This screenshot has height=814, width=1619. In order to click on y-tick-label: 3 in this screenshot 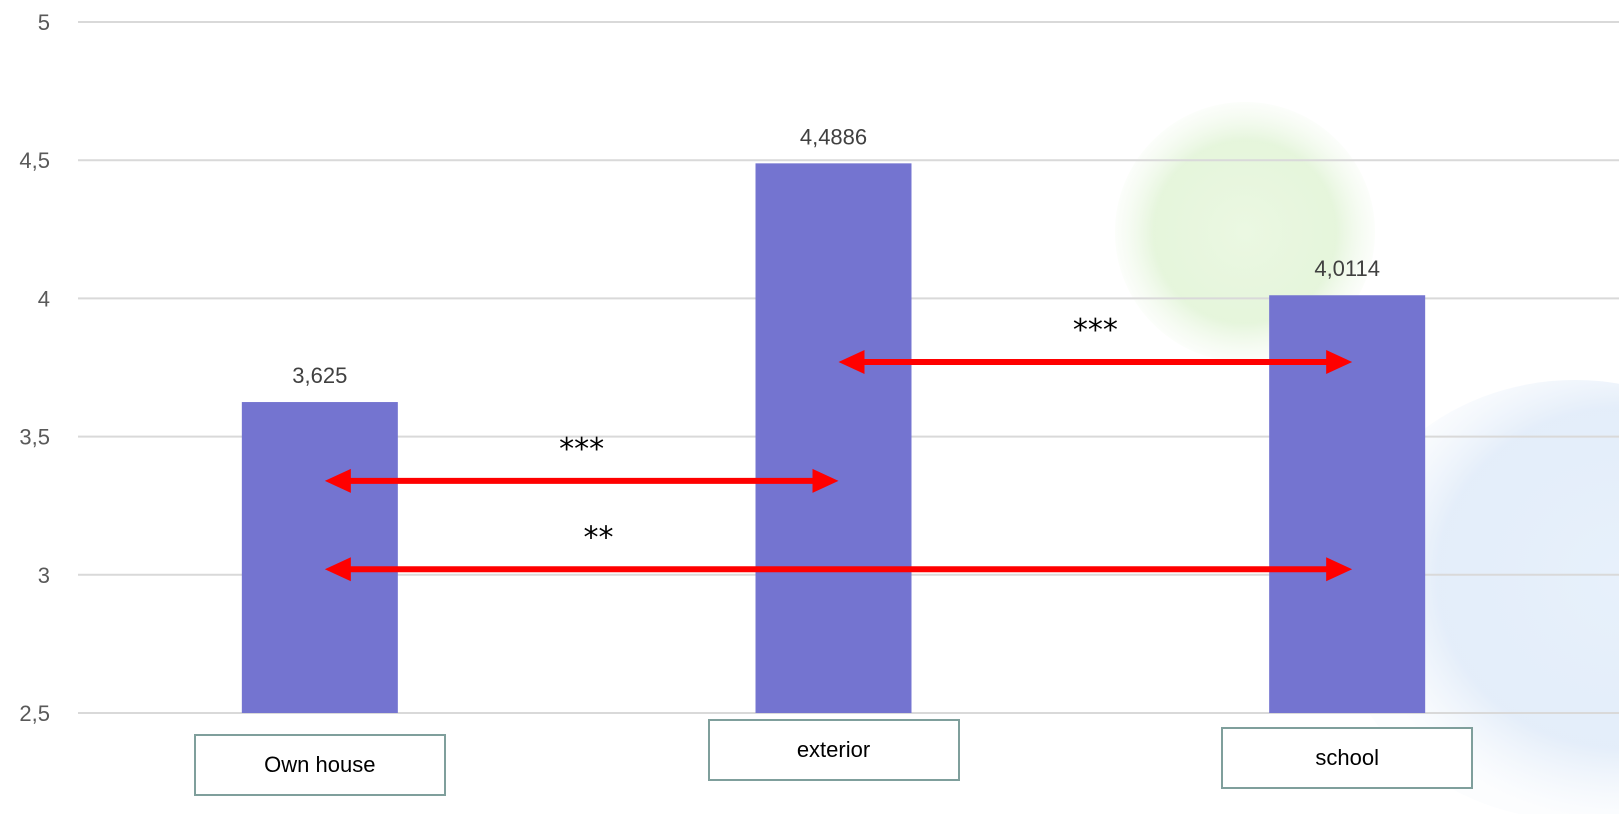, I will do `click(44, 575)`.